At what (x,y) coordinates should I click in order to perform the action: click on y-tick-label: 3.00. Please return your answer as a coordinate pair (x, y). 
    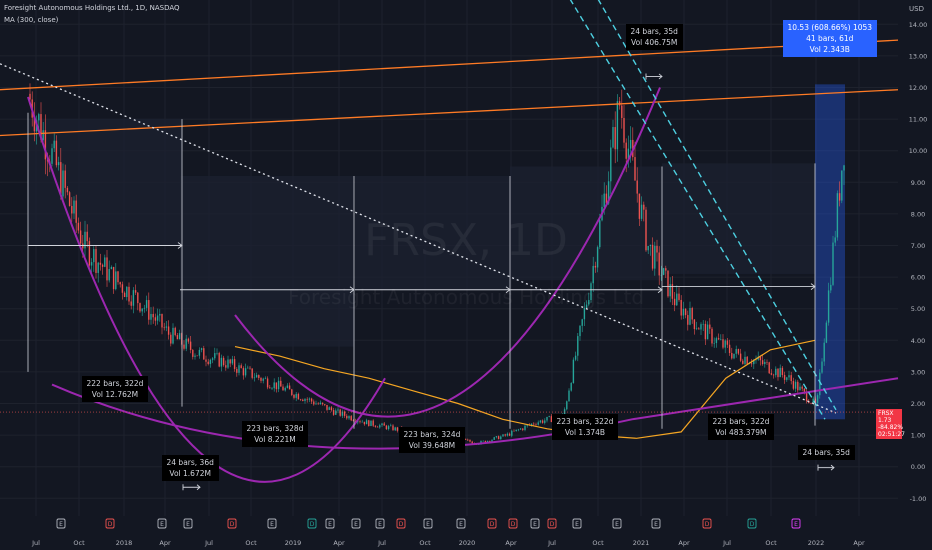
    Looking at the image, I should click on (918, 372).